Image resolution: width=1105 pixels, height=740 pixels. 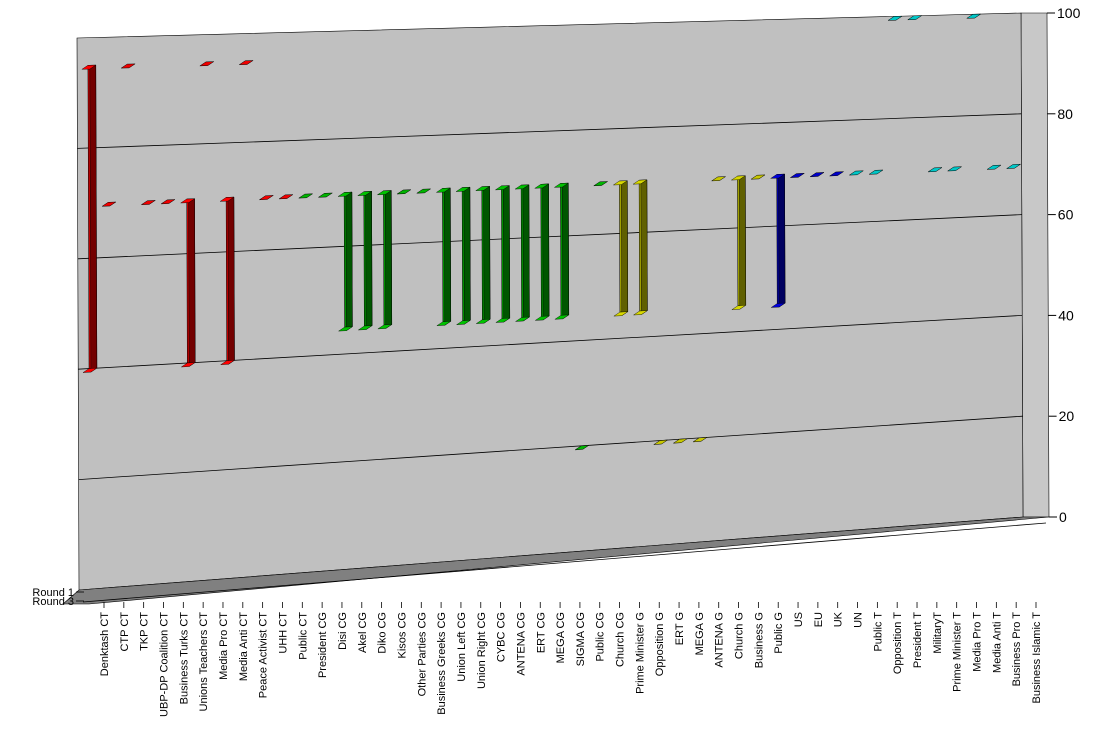 What do you see at coordinates (53, 593) in the screenshot?
I see `depth-series-label: Round 1` at bounding box center [53, 593].